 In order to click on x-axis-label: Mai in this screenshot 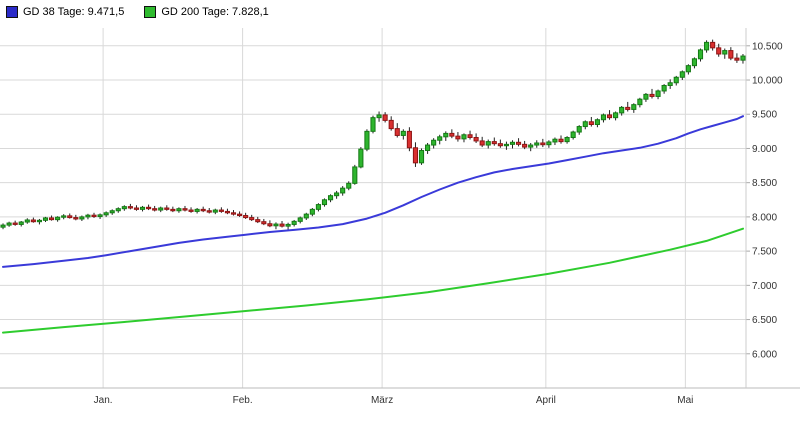, I will do `click(685, 400)`.